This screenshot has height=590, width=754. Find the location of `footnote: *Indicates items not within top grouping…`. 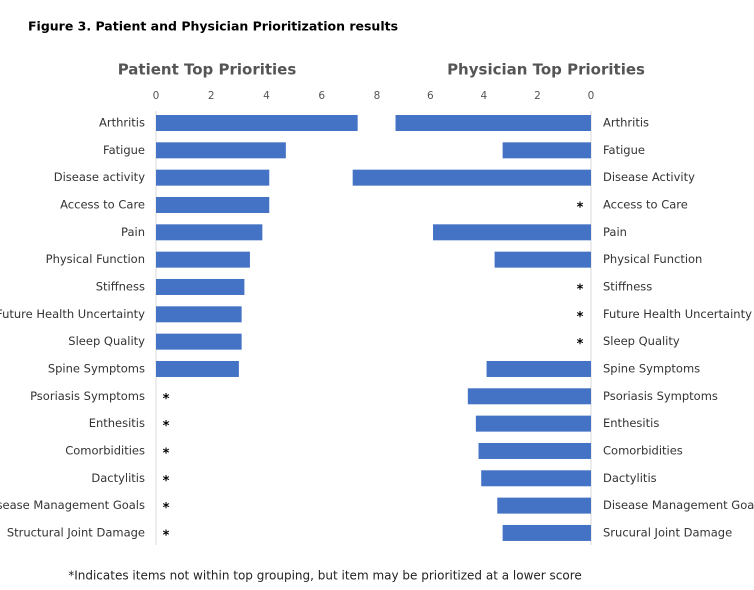

footnote: *Indicates items not within top grouping… is located at coordinates (325, 576).